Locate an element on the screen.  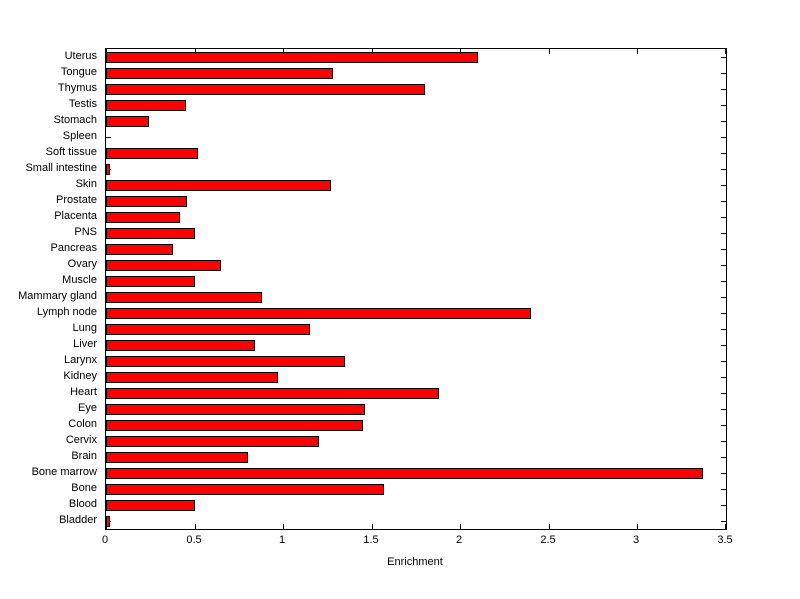
y-tick-label: Small intestine is located at coordinates (61, 168).